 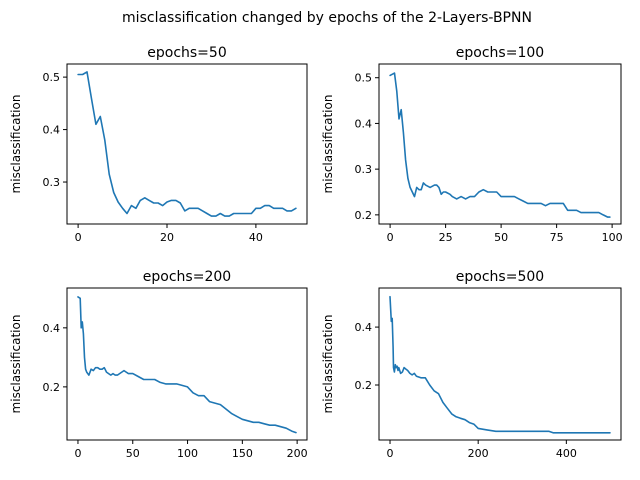 I want to click on x-tick-label: 400, so click(x=566, y=453).